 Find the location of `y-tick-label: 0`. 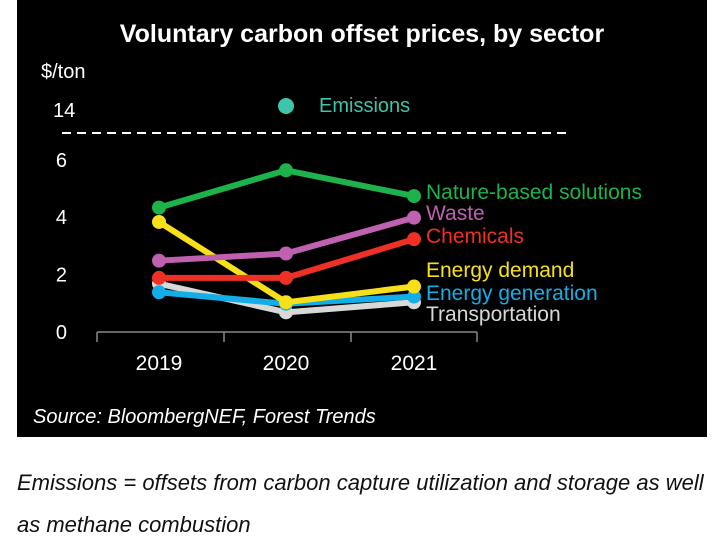

y-tick-label: 0 is located at coordinates (61, 333).